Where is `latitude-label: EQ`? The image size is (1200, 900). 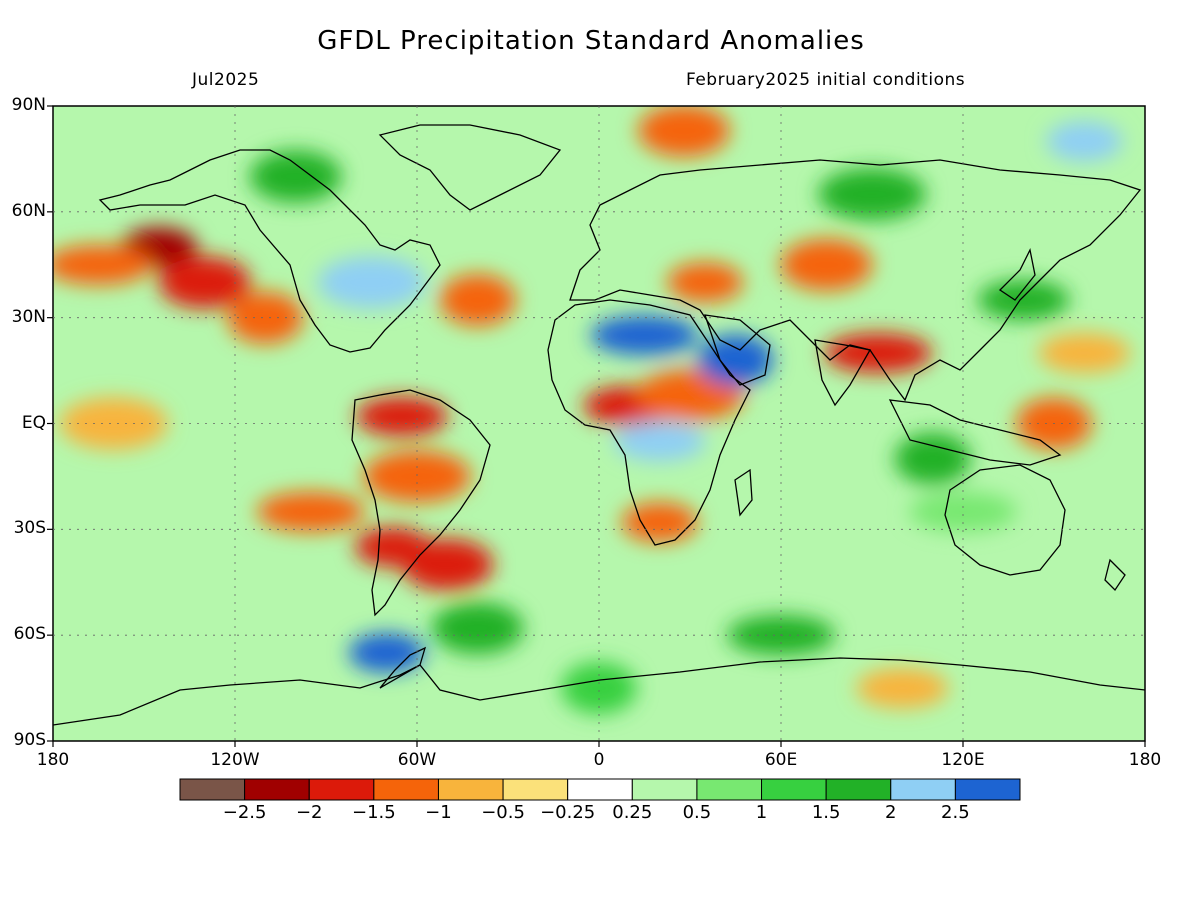
latitude-label: EQ is located at coordinates (33, 422).